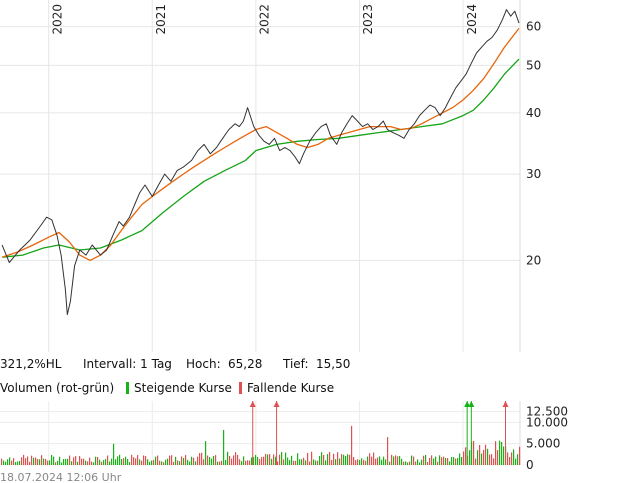 This screenshot has height=483, width=620. I want to click on legend-falling-label: Fallende Kurse, so click(290, 388).